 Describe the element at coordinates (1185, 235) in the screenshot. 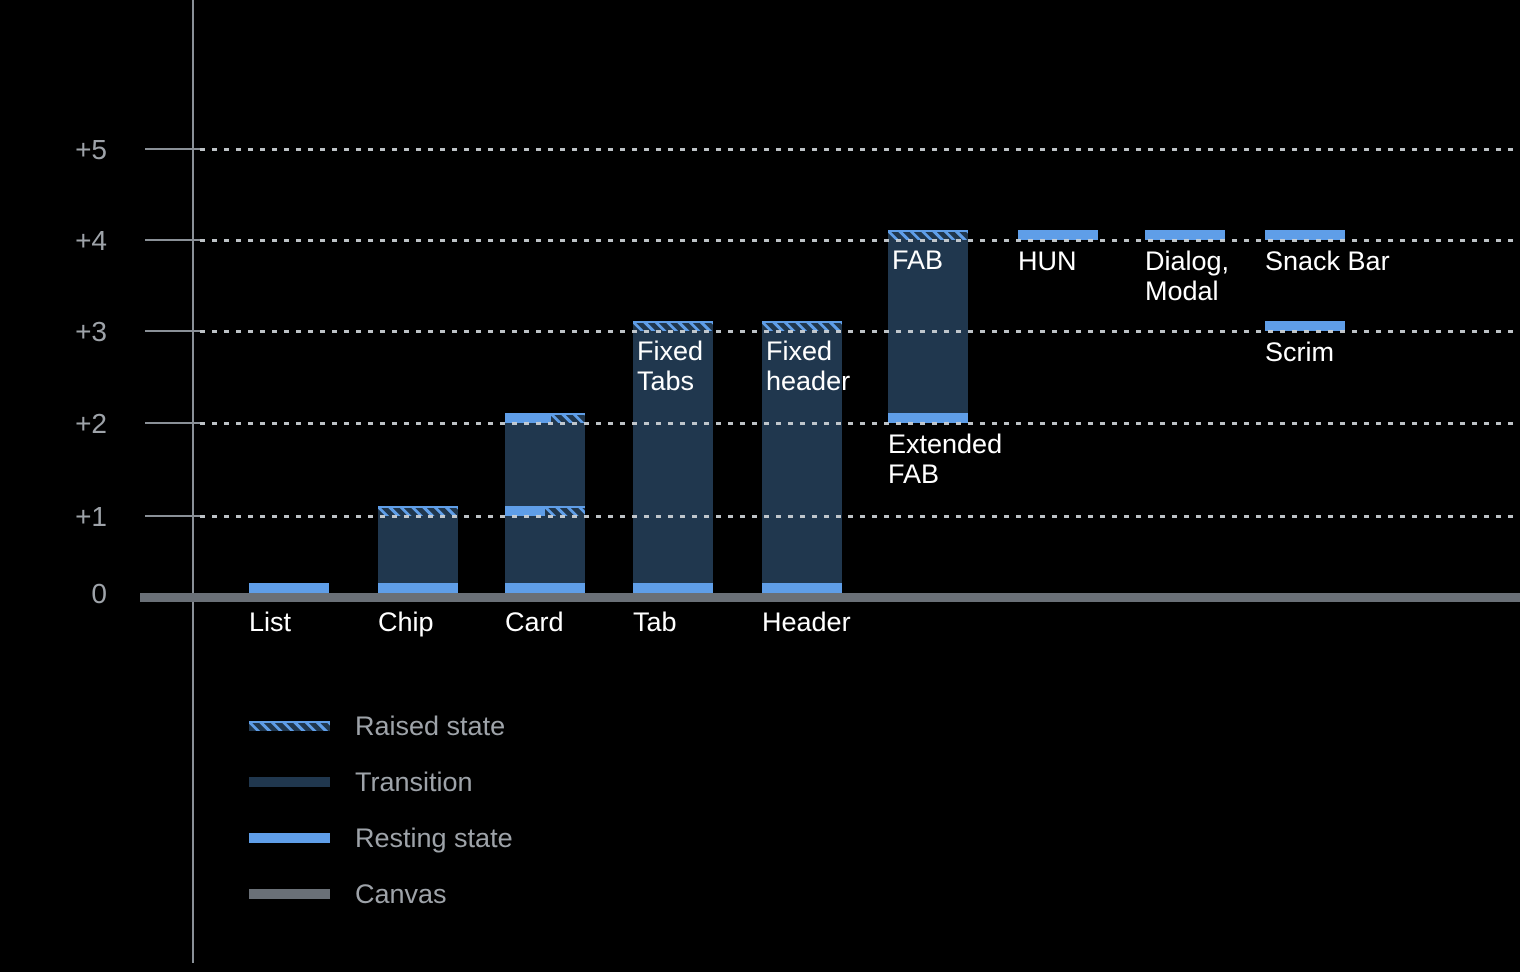

I see `bar-dialog-modal-resting-band` at that location.